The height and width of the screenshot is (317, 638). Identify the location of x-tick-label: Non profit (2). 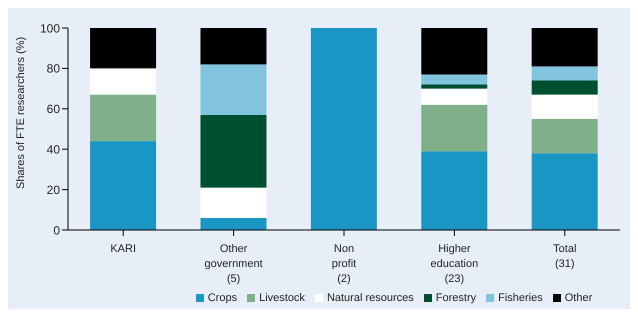
(344, 264).